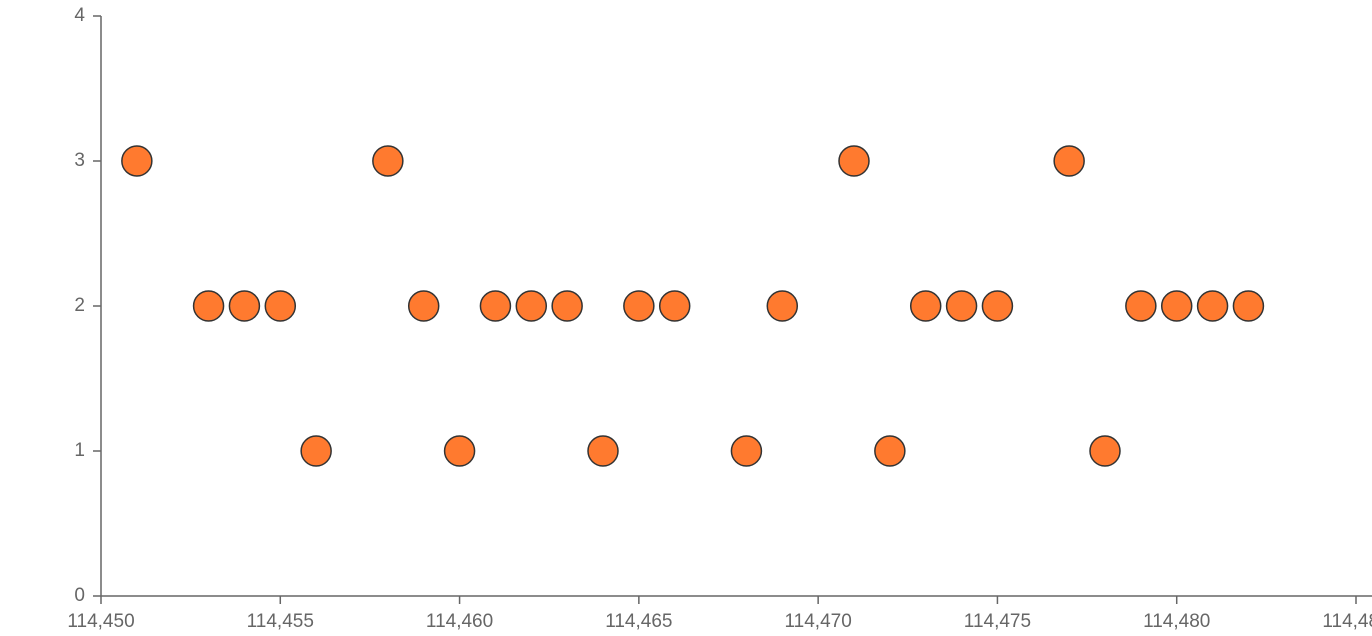 This screenshot has width=1372, height=636. I want to click on y-tick-label: 1, so click(79, 450).